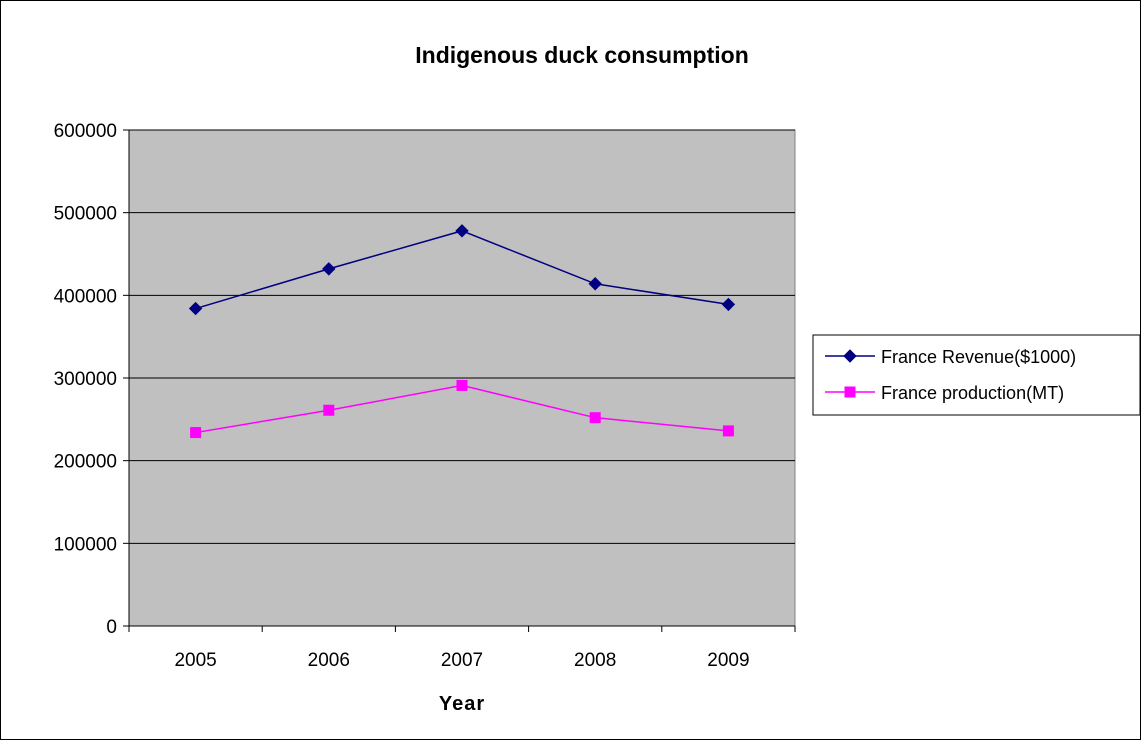  I want to click on y-tick-label: 500000, so click(85, 214).